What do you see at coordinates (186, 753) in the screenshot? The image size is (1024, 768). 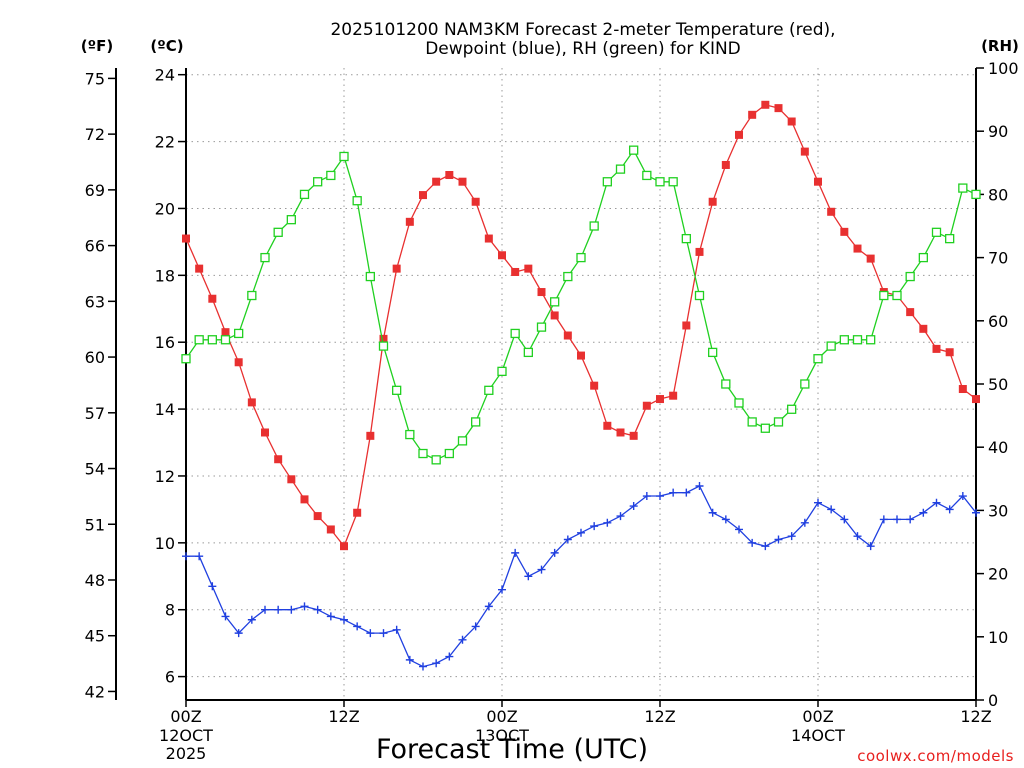 I see `x-tick-label-year: 2025` at bounding box center [186, 753].